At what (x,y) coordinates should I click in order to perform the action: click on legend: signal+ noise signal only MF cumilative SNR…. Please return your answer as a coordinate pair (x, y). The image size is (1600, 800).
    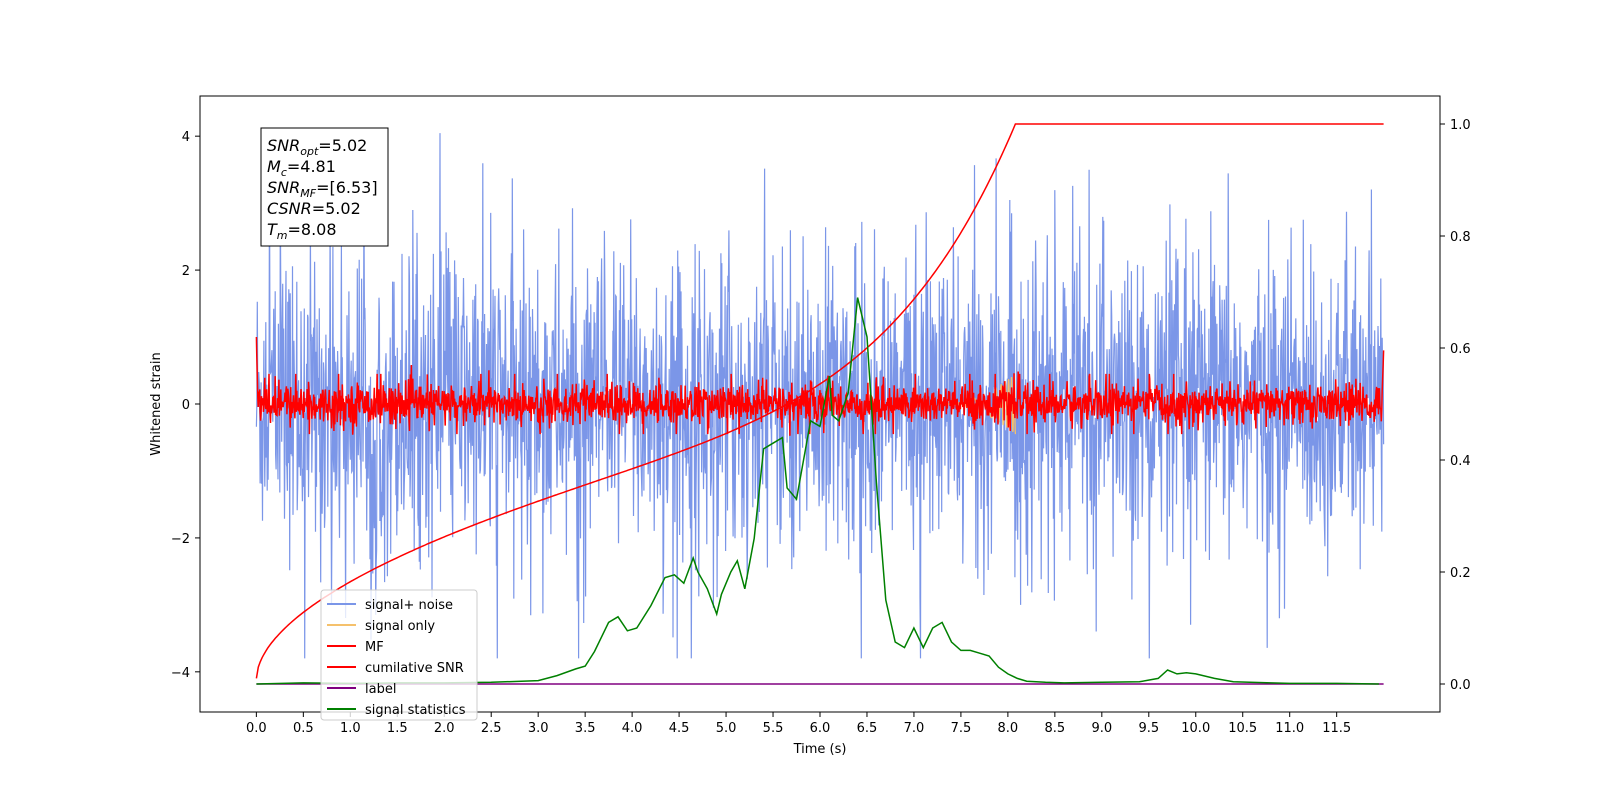
    Looking at the image, I should click on (399, 655).